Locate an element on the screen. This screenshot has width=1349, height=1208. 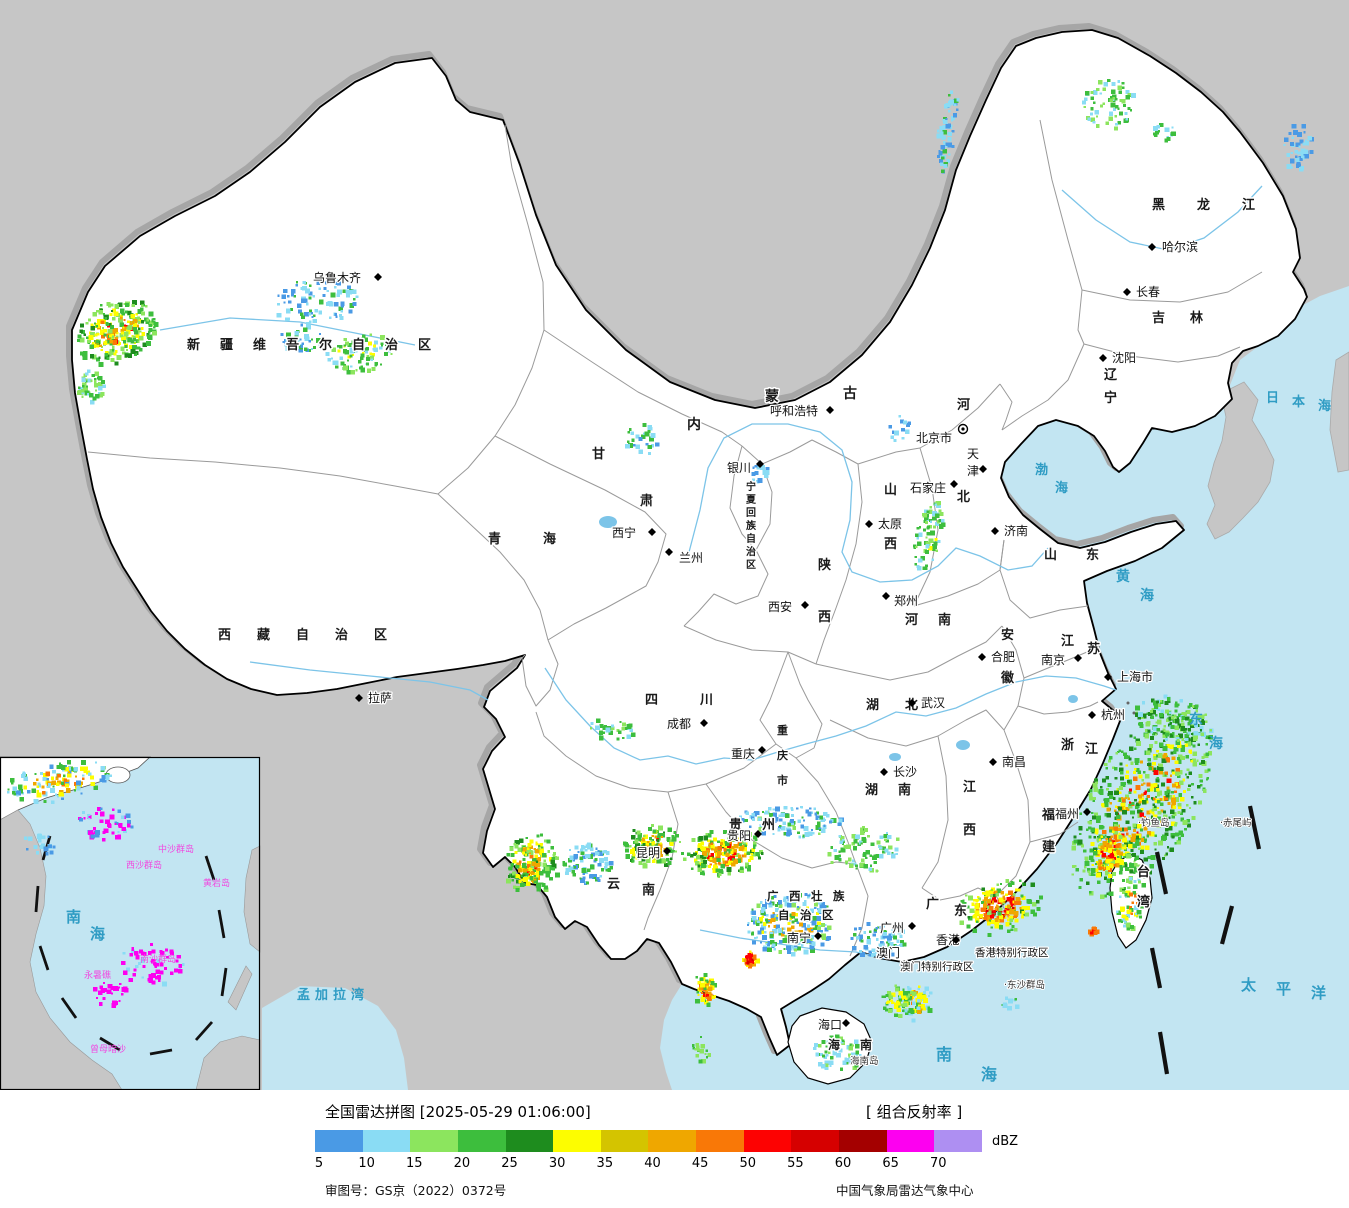
echo-cluster-inset-cyan is located at coordinates (39, 844).